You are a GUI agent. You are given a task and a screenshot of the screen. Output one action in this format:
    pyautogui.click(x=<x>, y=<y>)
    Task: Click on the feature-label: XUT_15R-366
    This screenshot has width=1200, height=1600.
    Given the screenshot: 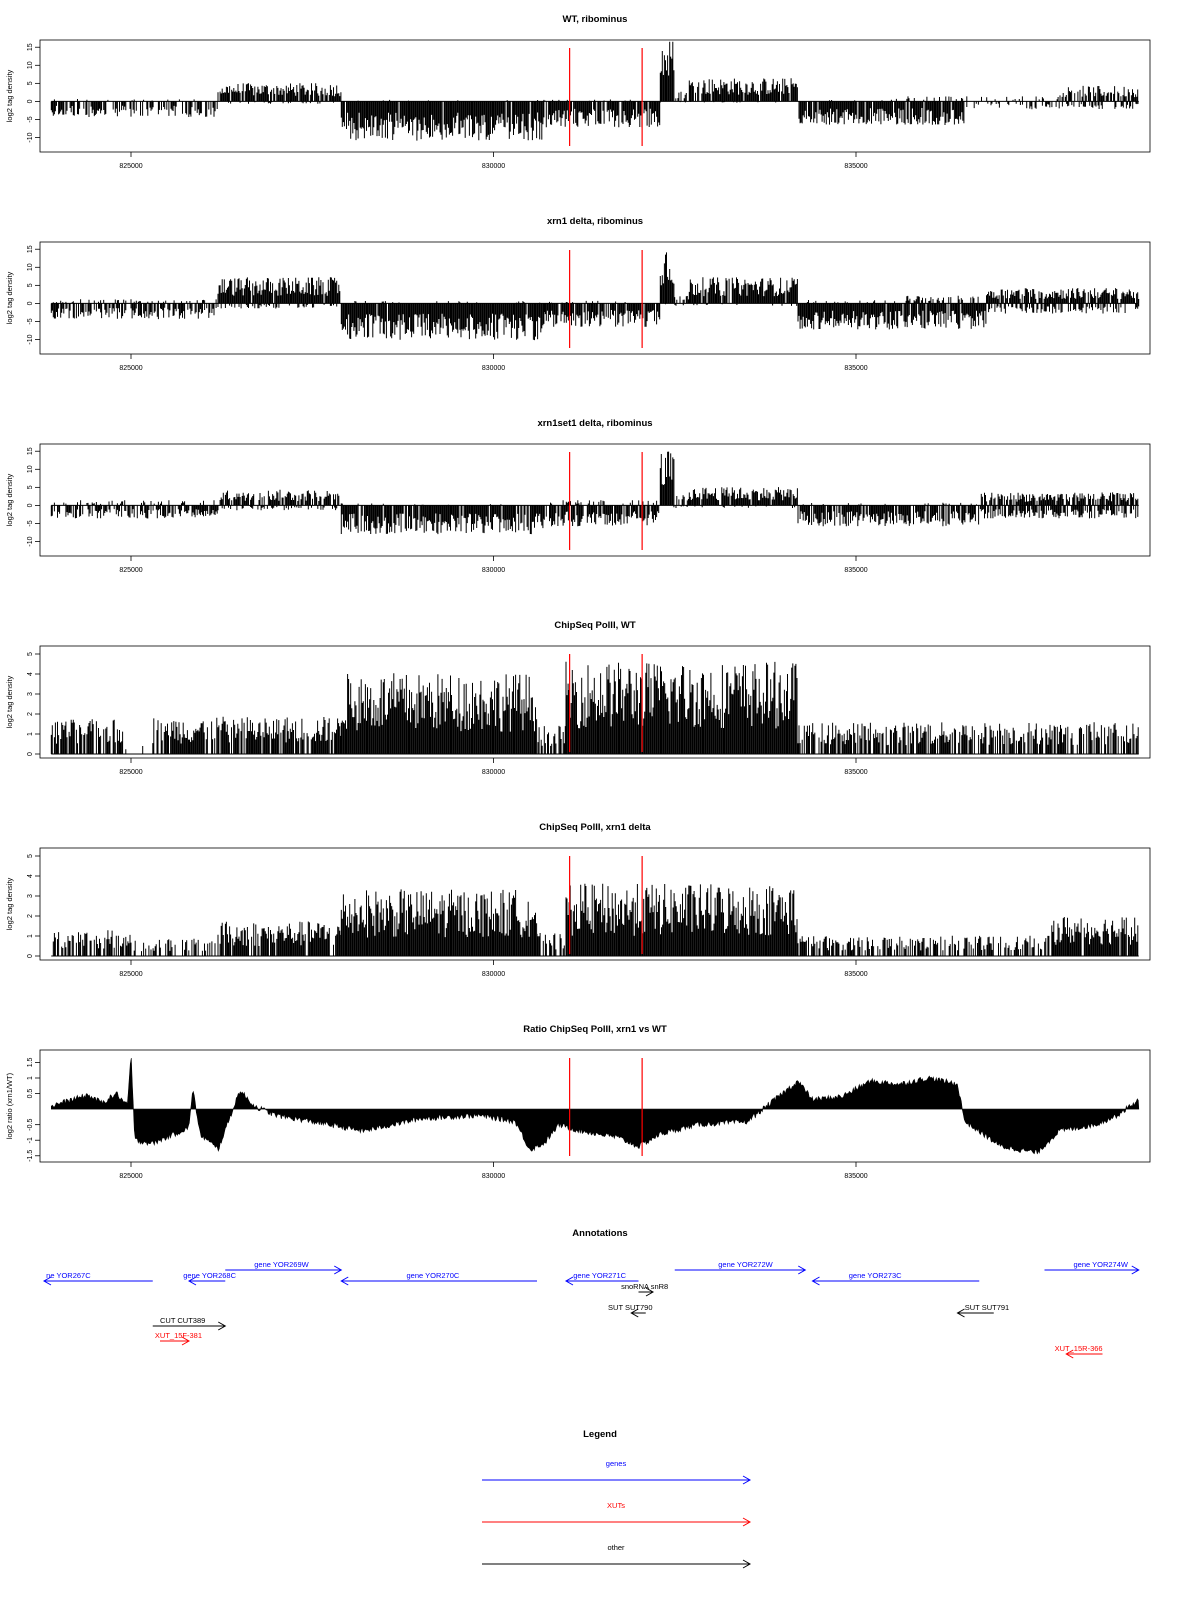 What is the action you would take?
    pyautogui.click(x=1079, y=1348)
    